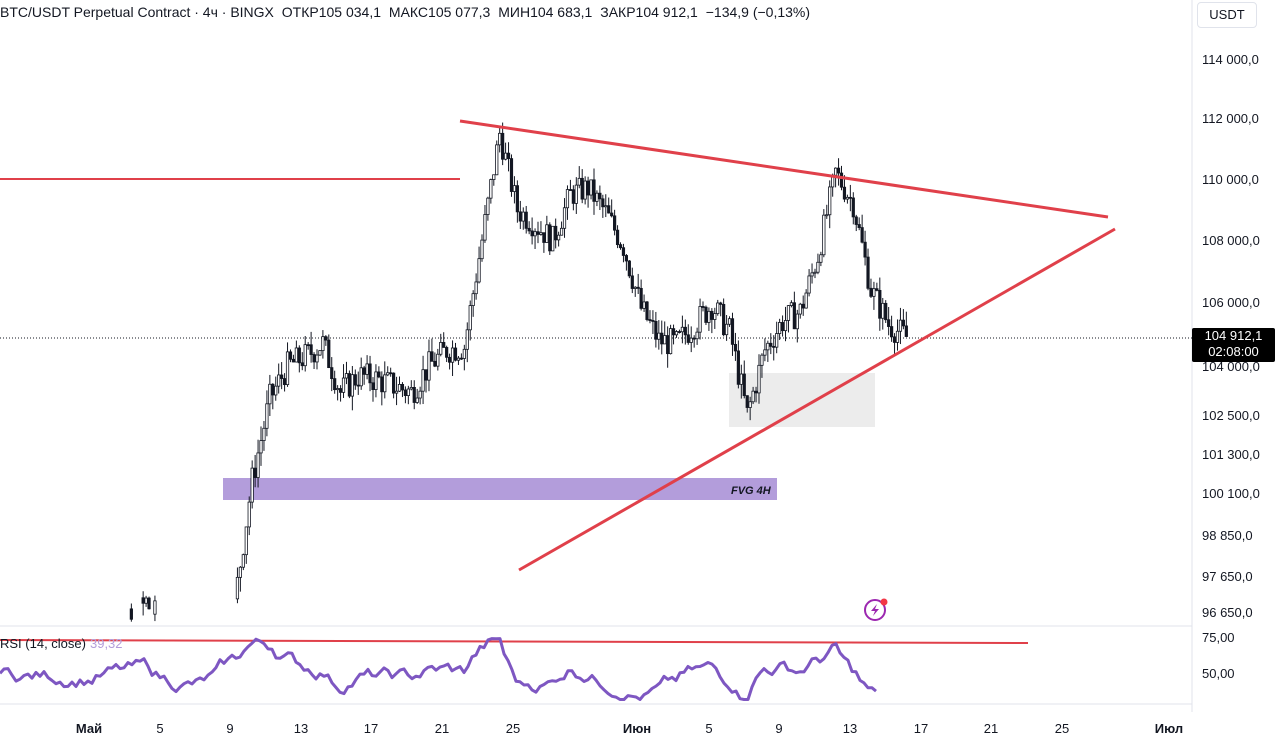  Describe the element at coordinates (1231, 302) in the screenshot. I see `price-tick-label: 106 000,0` at that location.